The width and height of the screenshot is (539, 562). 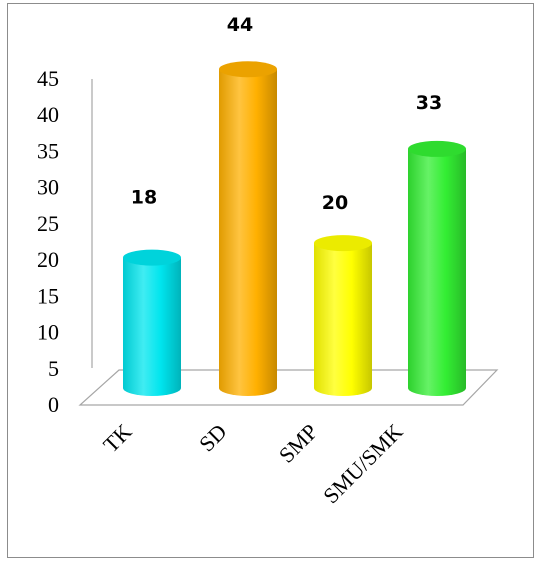 I want to click on bar-smp, so click(x=343, y=315).